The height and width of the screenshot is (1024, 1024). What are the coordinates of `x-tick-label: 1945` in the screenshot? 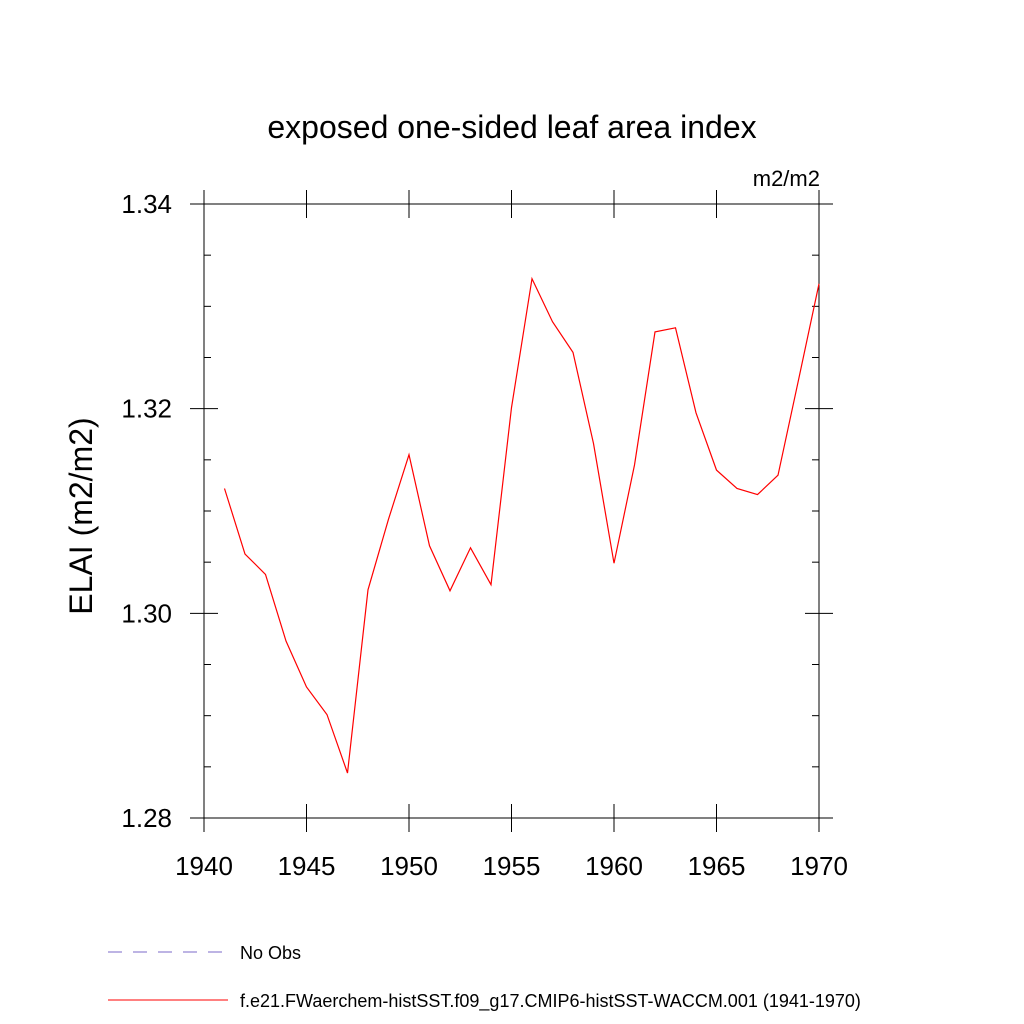 It's located at (307, 866).